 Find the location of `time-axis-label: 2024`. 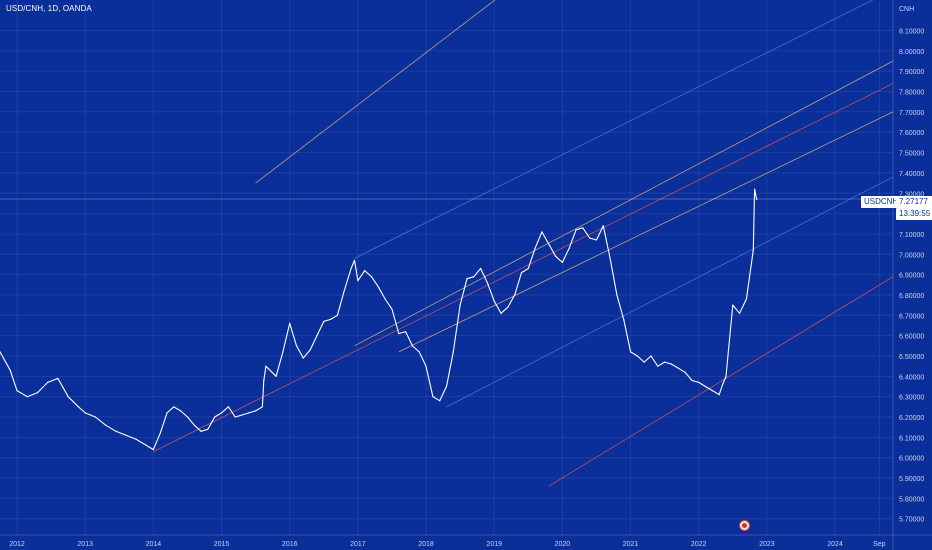

time-axis-label: 2024 is located at coordinates (835, 544).